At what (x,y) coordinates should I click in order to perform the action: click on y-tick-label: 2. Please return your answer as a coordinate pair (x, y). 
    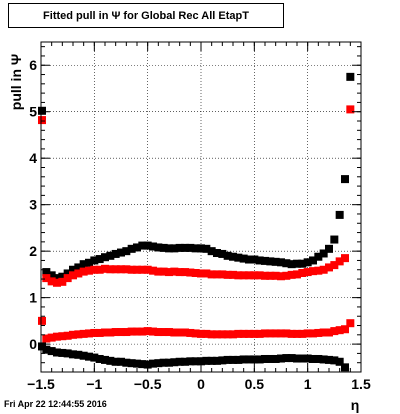
    Looking at the image, I should click on (33, 251).